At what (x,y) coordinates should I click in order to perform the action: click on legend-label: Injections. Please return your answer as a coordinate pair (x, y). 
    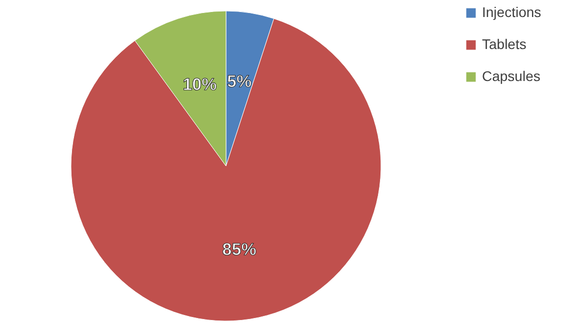
    Looking at the image, I should click on (512, 12).